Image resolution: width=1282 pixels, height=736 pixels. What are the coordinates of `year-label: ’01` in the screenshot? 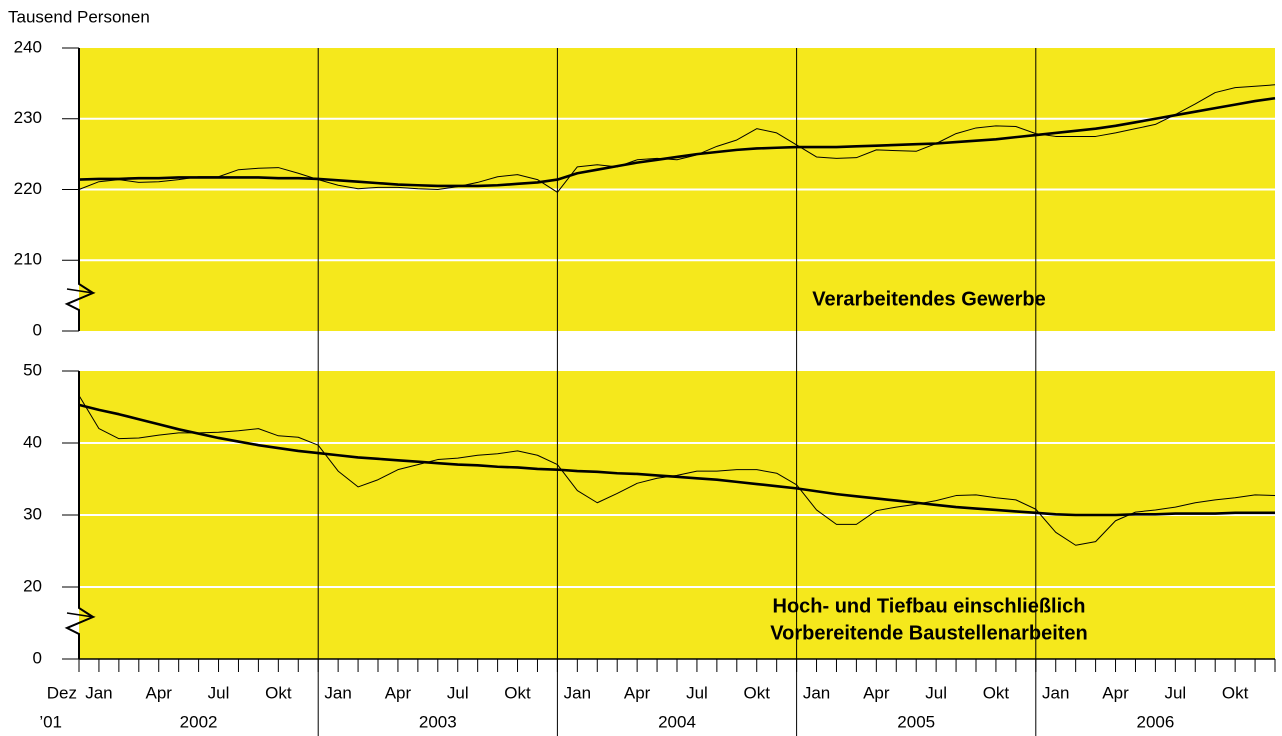 It's located at (50, 721).